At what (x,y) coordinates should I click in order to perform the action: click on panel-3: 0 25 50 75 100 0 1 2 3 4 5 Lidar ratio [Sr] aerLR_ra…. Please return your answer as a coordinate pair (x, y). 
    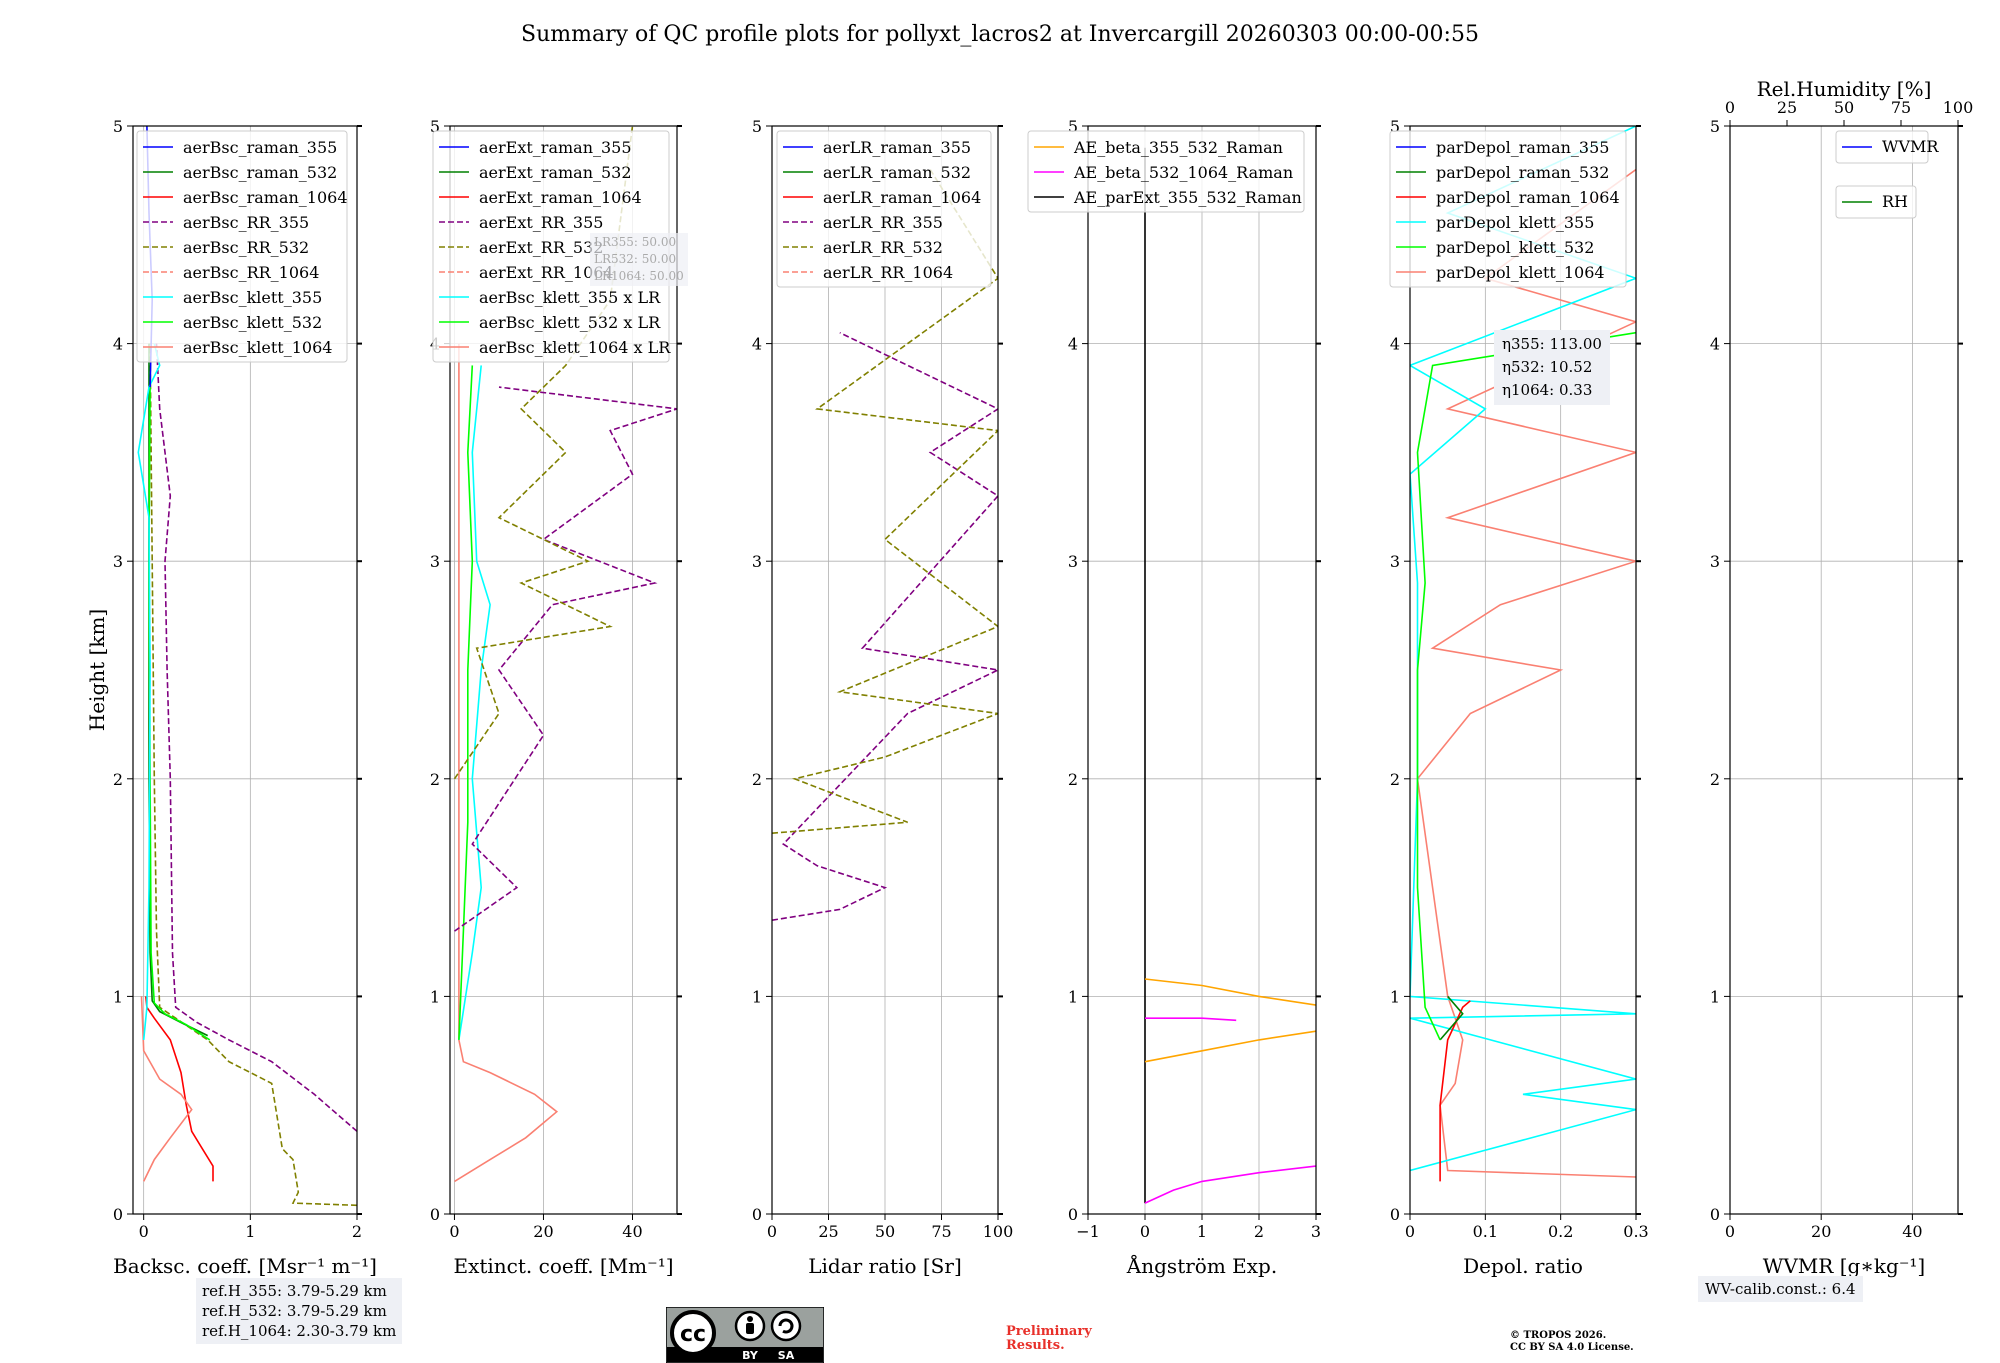
    Looking at the image, I should click on (882, 697).